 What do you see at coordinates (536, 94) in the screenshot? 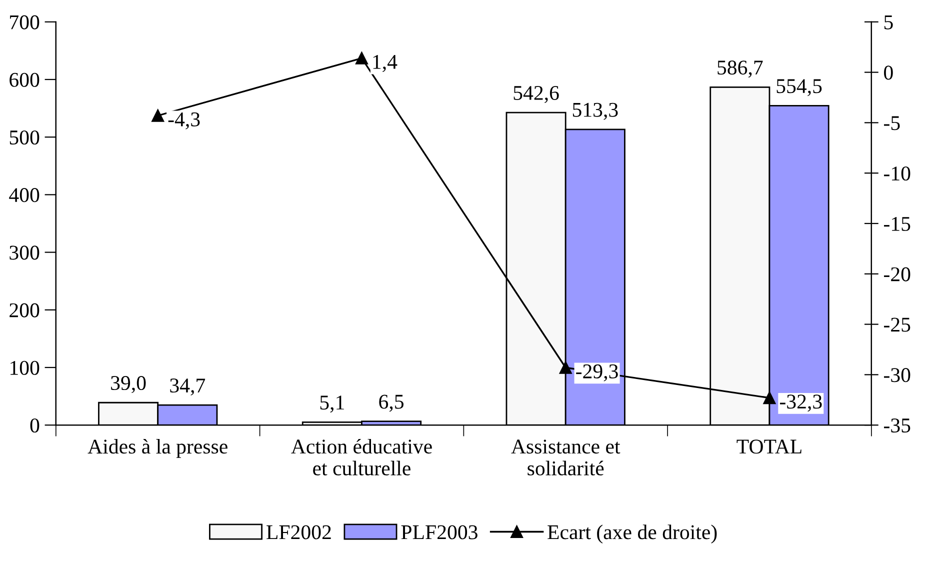
I see `data-label: 542,6` at bounding box center [536, 94].